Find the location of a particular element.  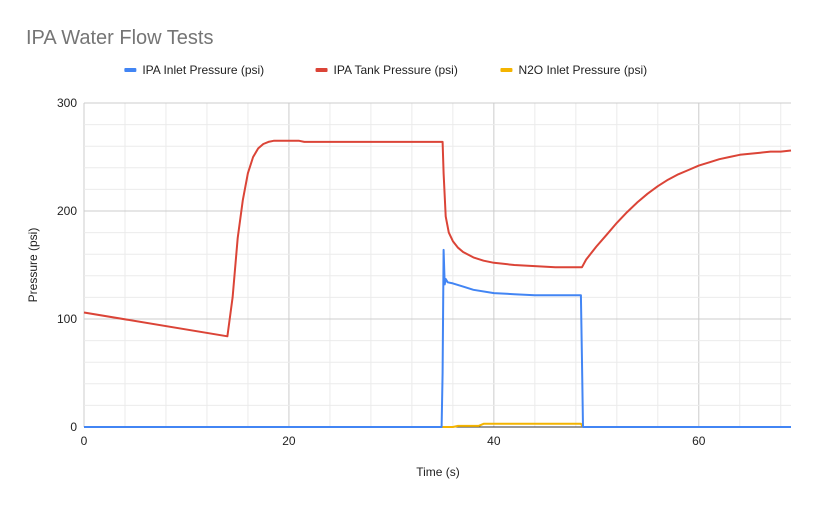

legend-label: IPA Inlet Pressure (psi) is located at coordinates (203, 70).